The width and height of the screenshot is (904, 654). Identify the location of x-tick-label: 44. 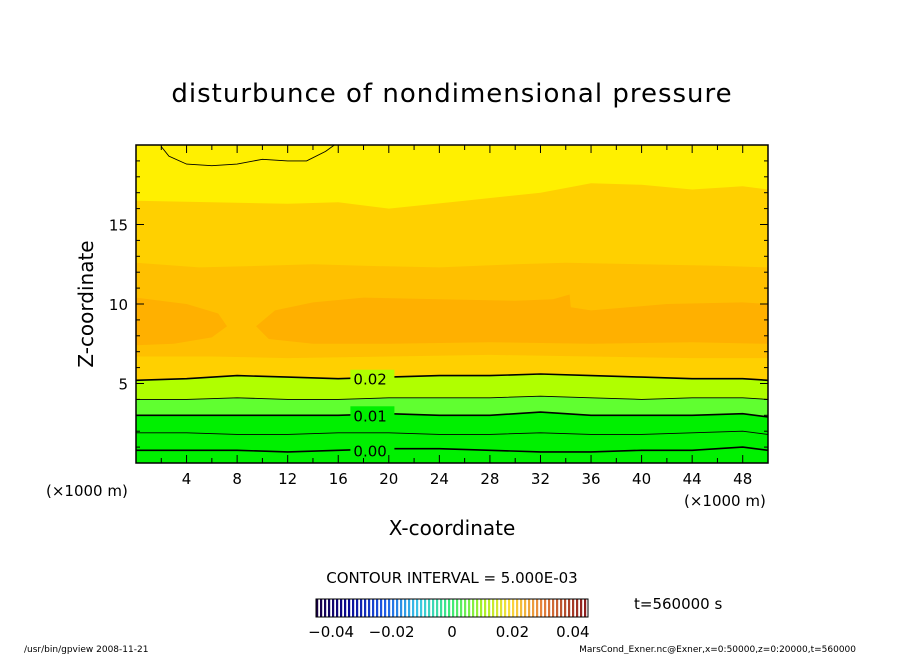
(692, 479).